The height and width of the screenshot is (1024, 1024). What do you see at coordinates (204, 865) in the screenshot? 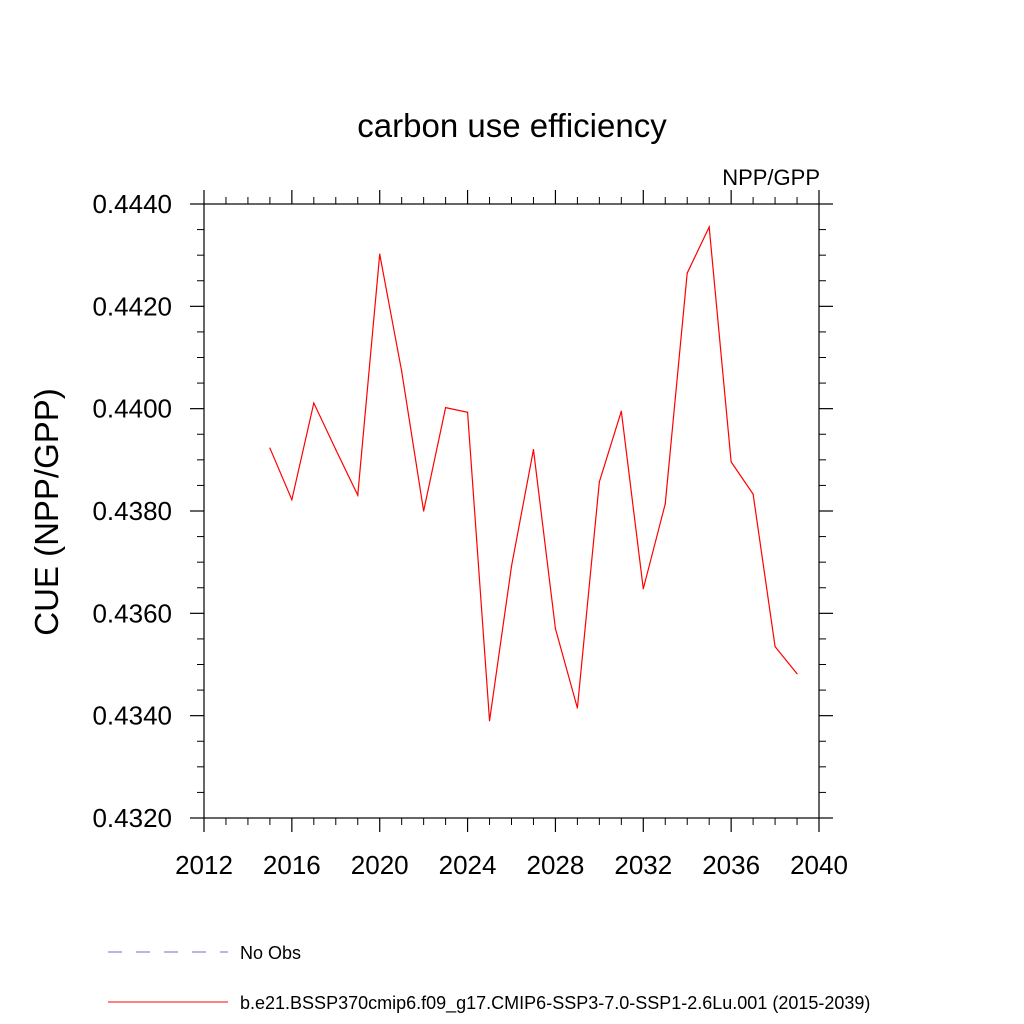
I see `x-tick-label: 2012` at bounding box center [204, 865].